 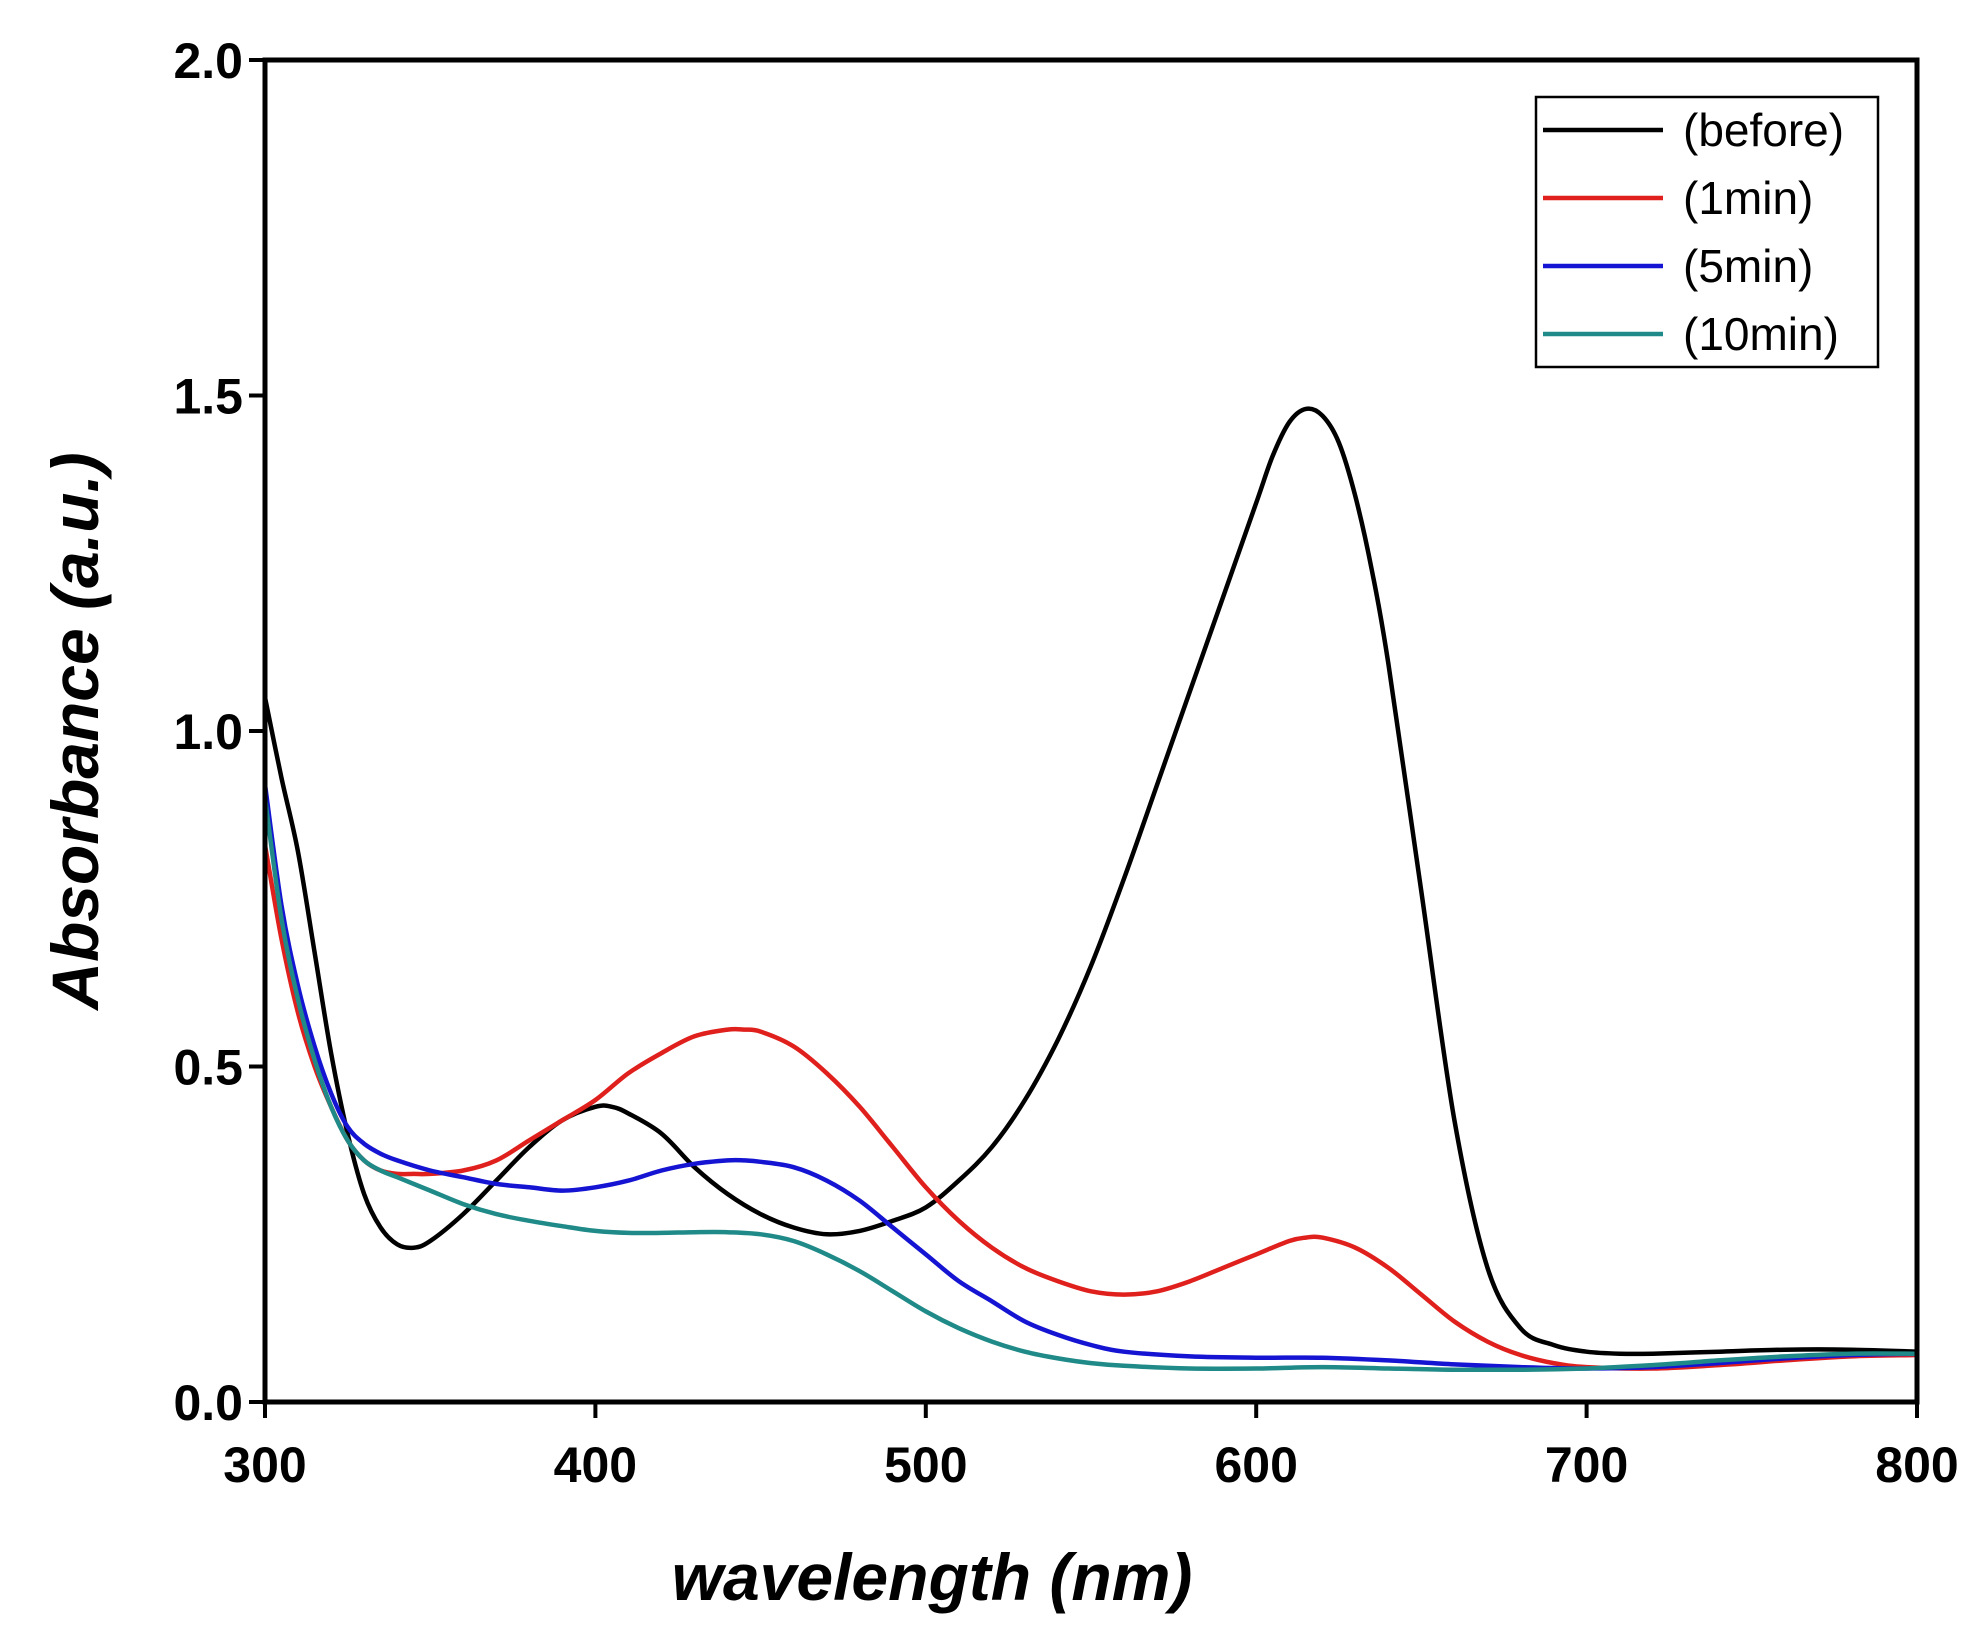 What do you see at coordinates (925, 1465) in the screenshot?
I see `x-tick-label: 500` at bounding box center [925, 1465].